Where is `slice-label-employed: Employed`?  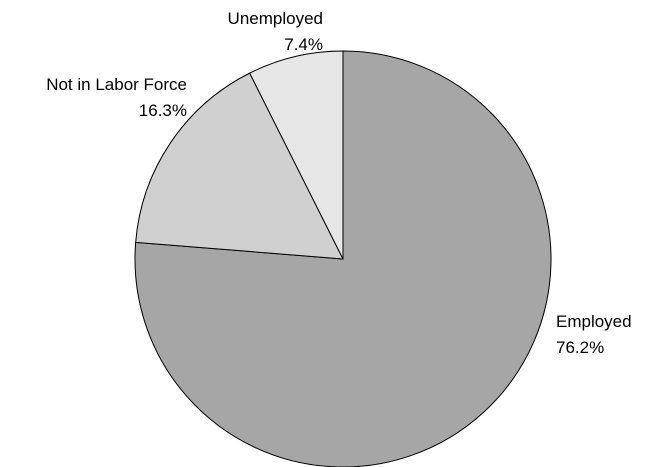 slice-label-employed: Employed is located at coordinates (594, 321).